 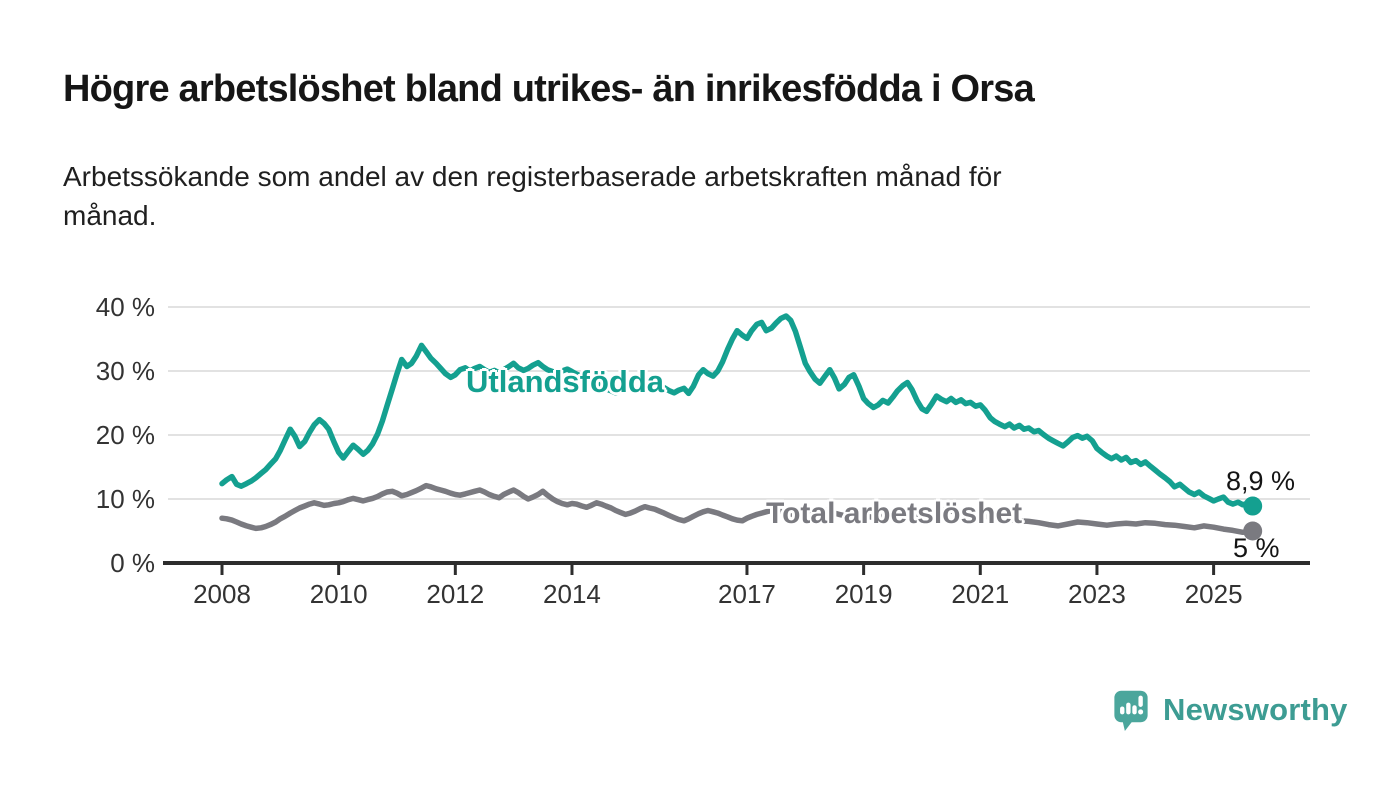 What do you see at coordinates (863, 594) in the screenshot?
I see `x-tick-label: 2019` at bounding box center [863, 594].